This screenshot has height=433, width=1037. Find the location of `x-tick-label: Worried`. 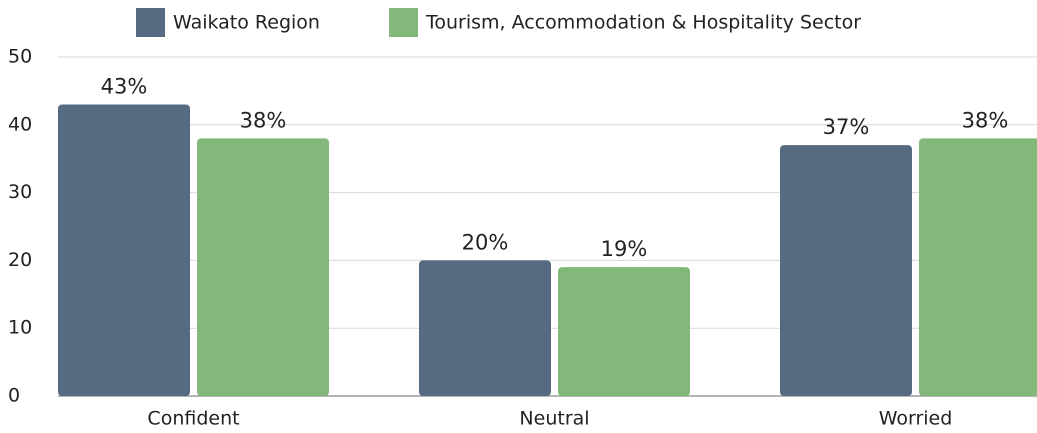

x-tick-label: Worried is located at coordinates (916, 419).